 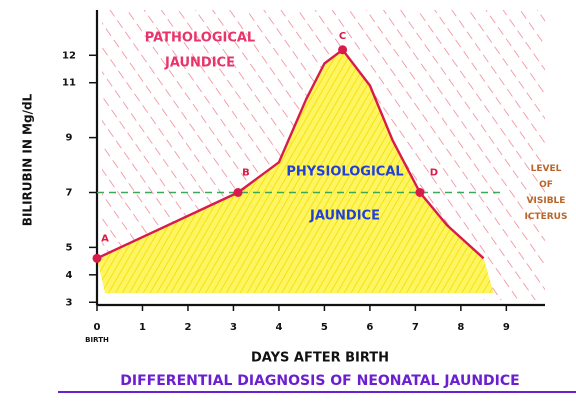 I want to click on point-label: C, so click(x=342, y=36).